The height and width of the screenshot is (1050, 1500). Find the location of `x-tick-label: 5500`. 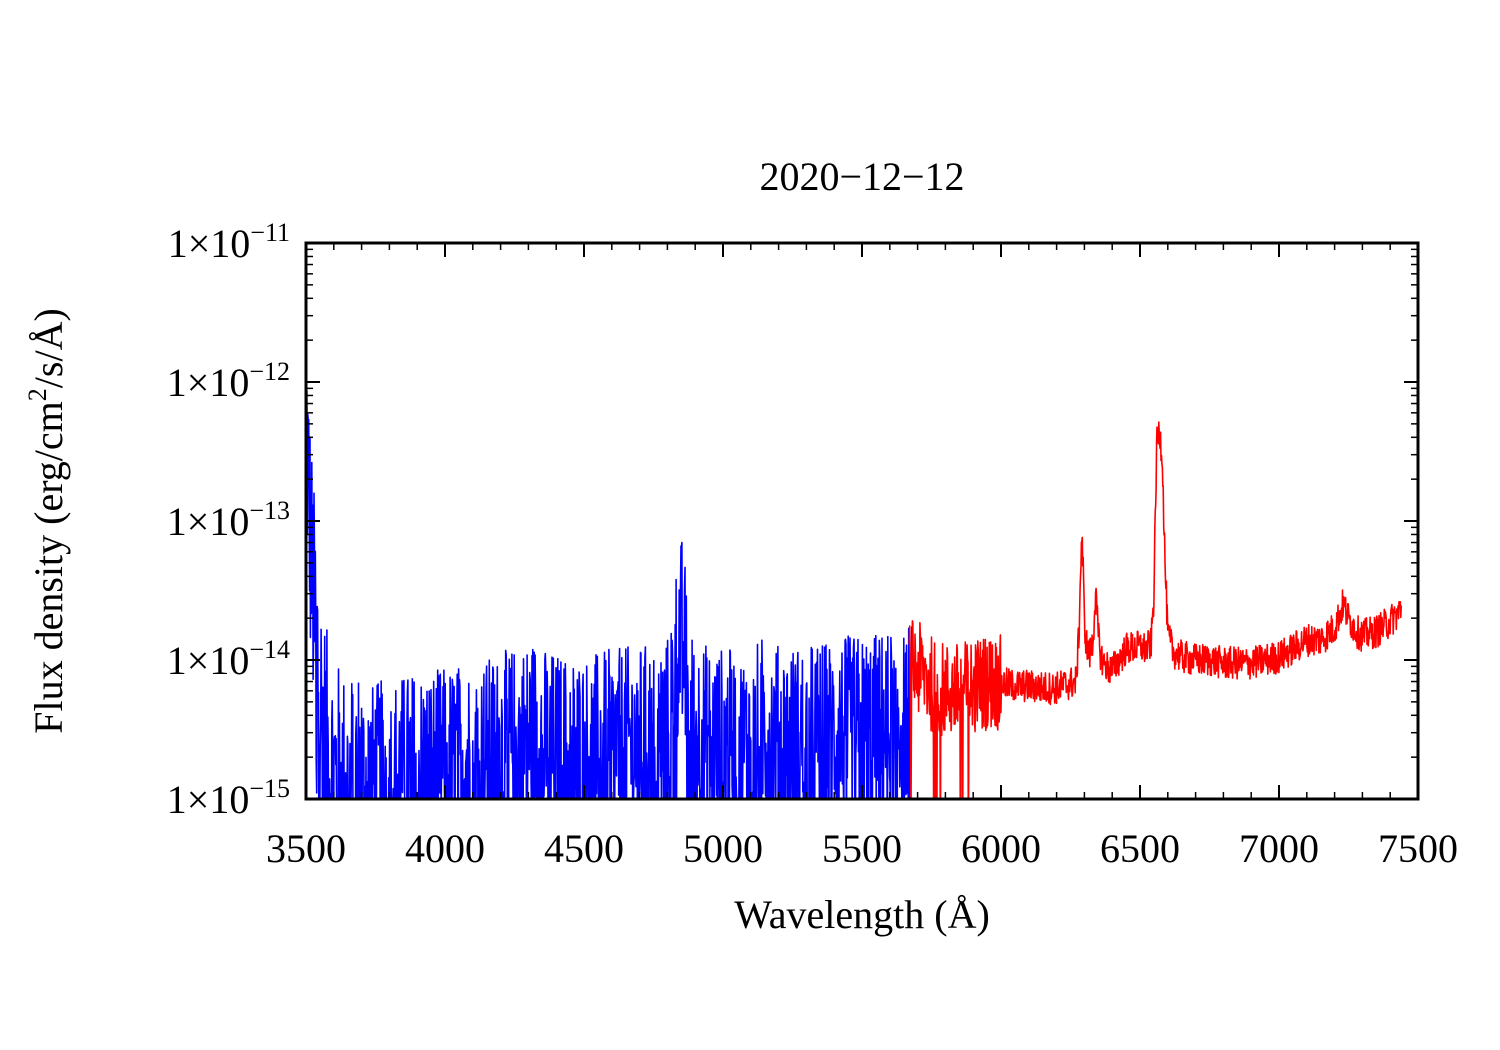

x-tick-label: 5500 is located at coordinates (862, 848).